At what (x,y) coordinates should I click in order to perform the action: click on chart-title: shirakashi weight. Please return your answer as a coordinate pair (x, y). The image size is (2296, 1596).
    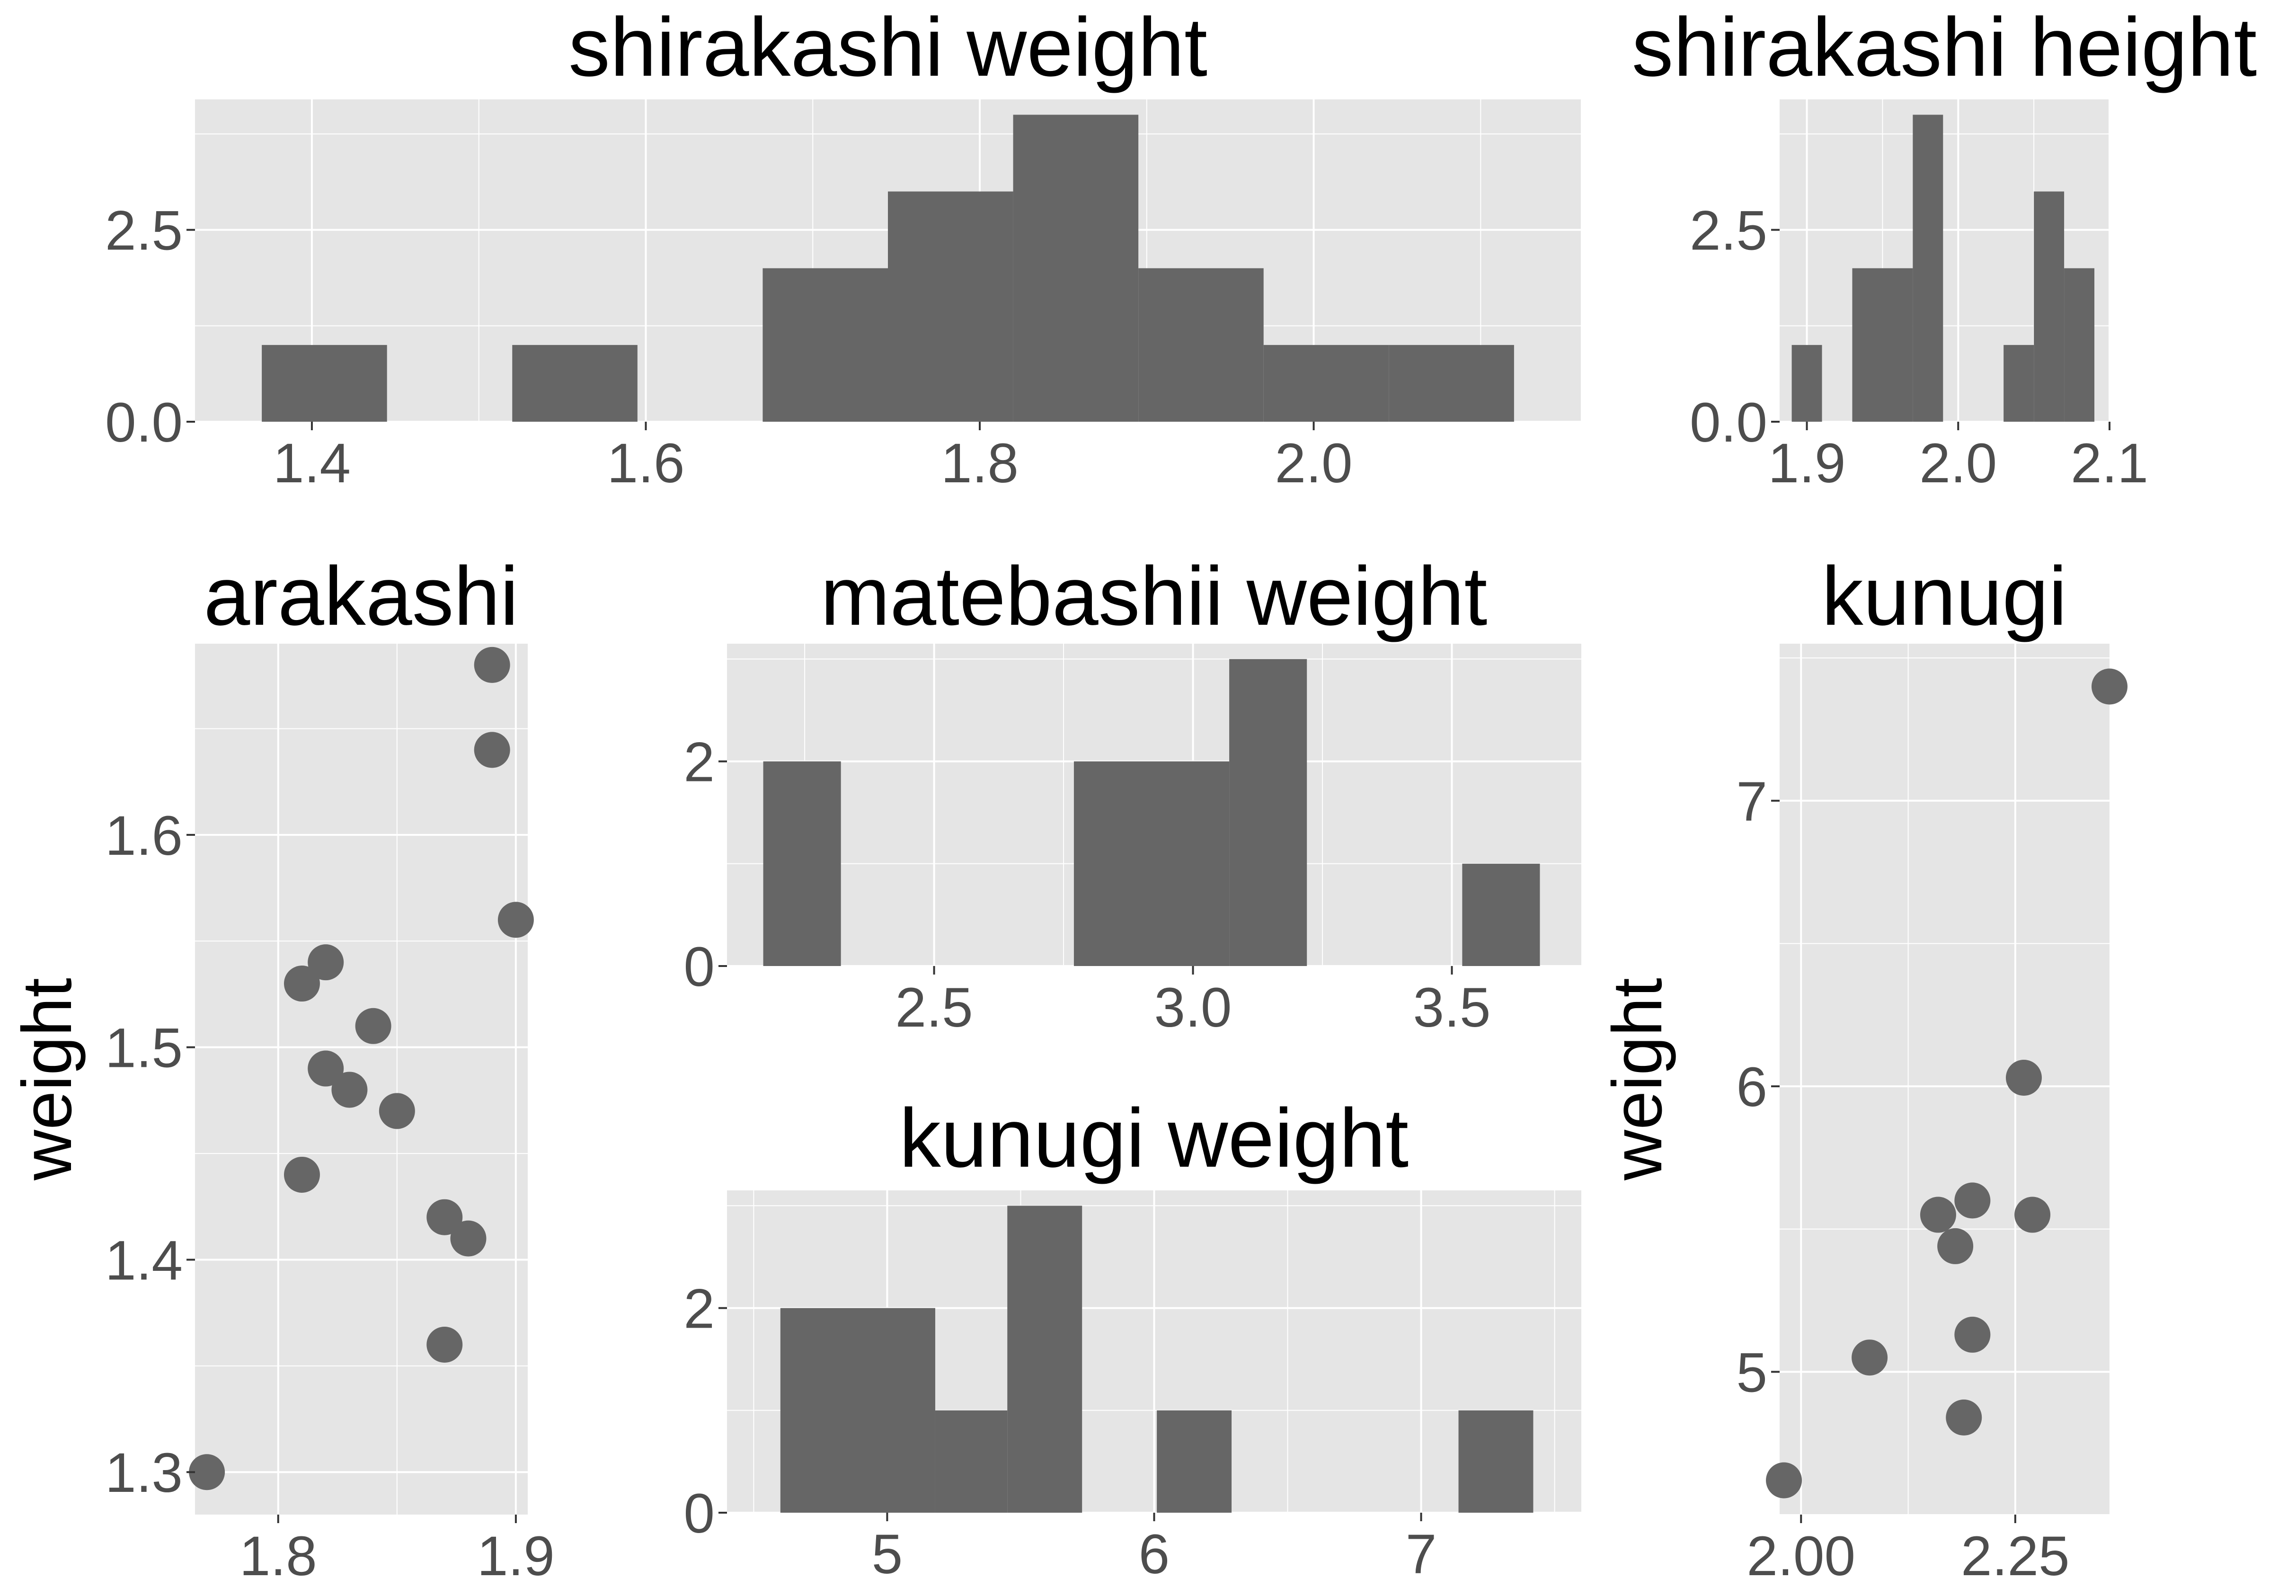
    Looking at the image, I should click on (887, 47).